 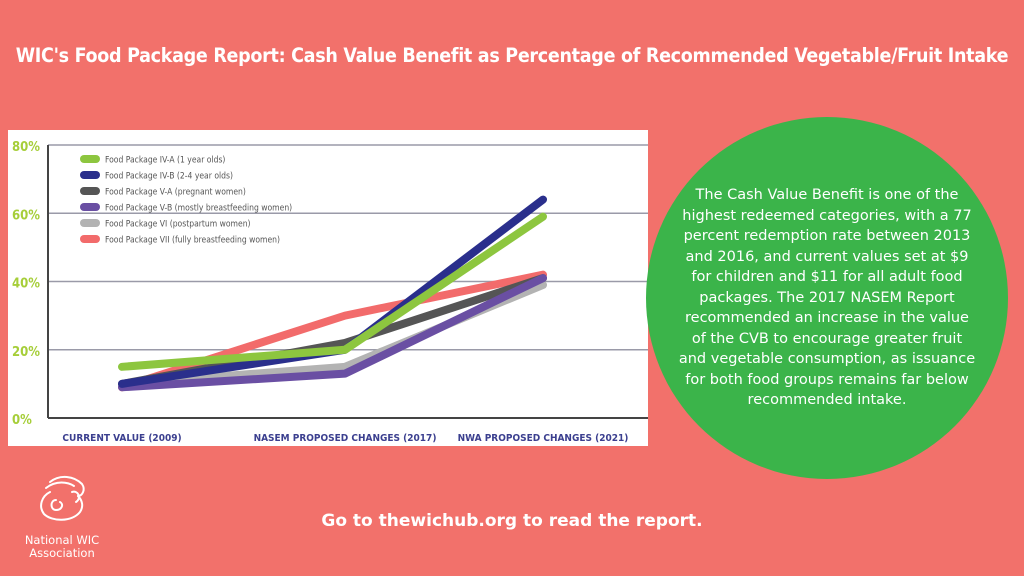 I want to click on x-tick-label: NWA PROPOSED CHANGES (2021), so click(x=543, y=438).